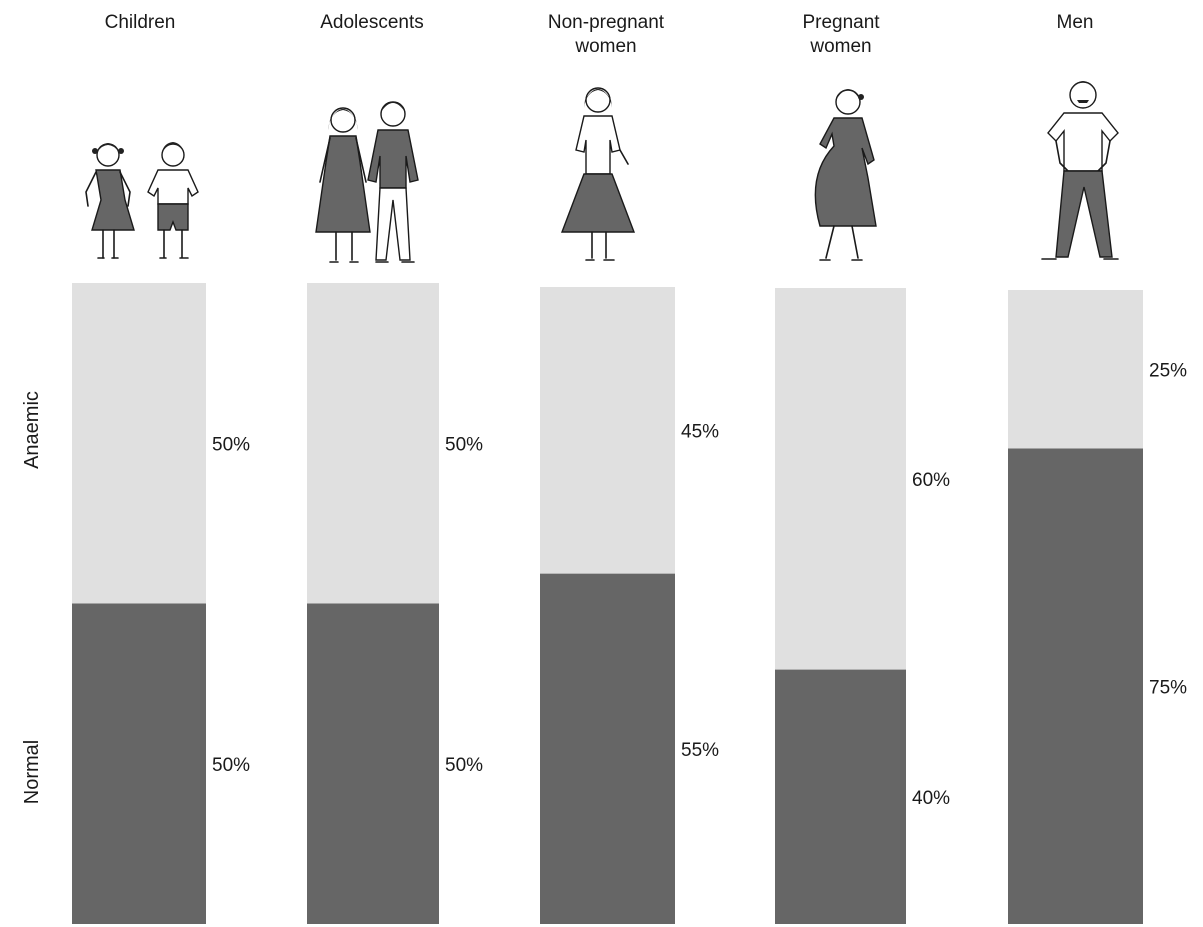 The width and height of the screenshot is (1203, 927). What do you see at coordinates (598, 174) in the screenshot?
I see `woman-icon` at bounding box center [598, 174].